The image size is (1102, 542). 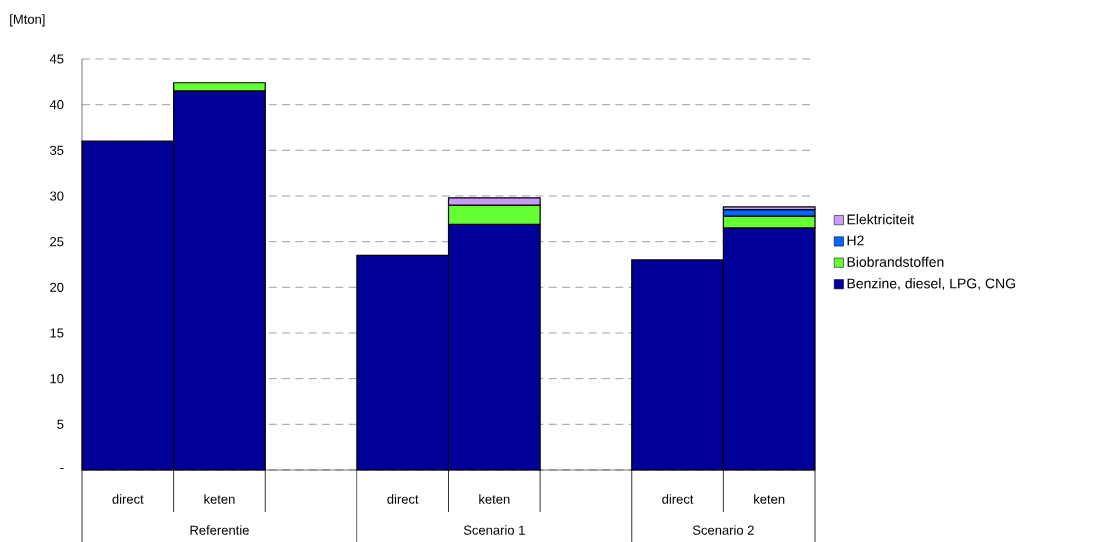 What do you see at coordinates (57, 150) in the screenshot?
I see `y-tick-label: 35` at bounding box center [57, 150].